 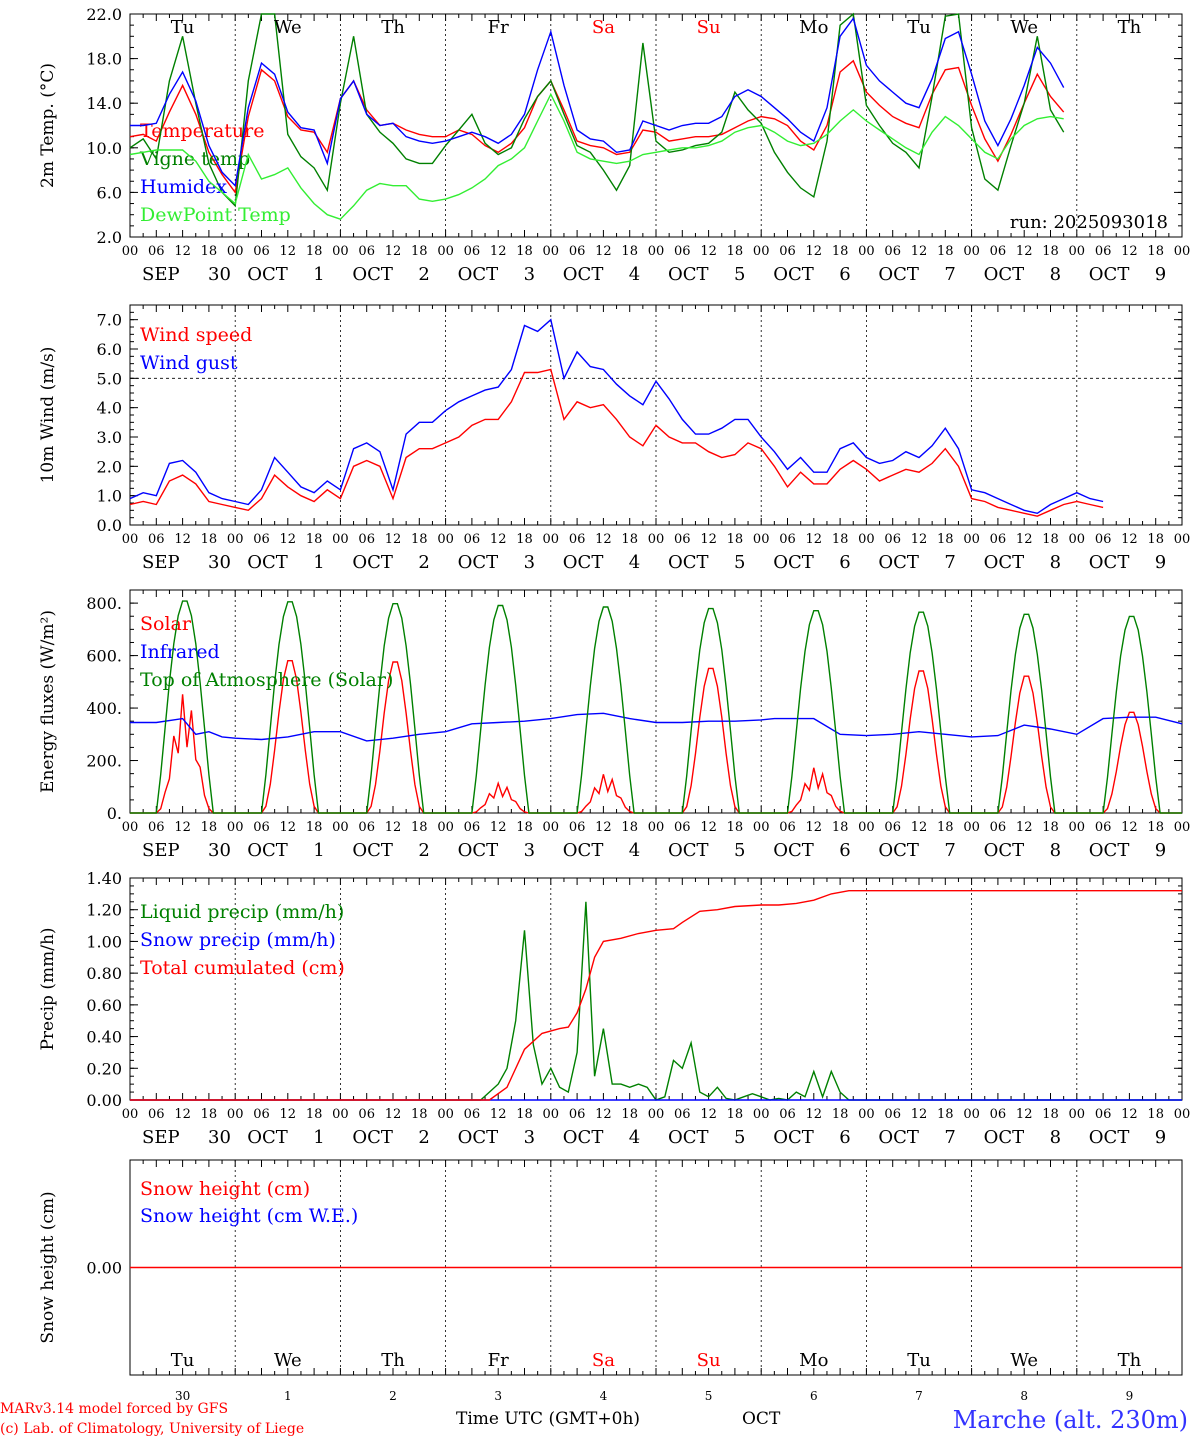 What do you see at coordinates (109, 378) in the screenshot?
I see `y-tick-label: 5.0` at bounding box center [109, 378].